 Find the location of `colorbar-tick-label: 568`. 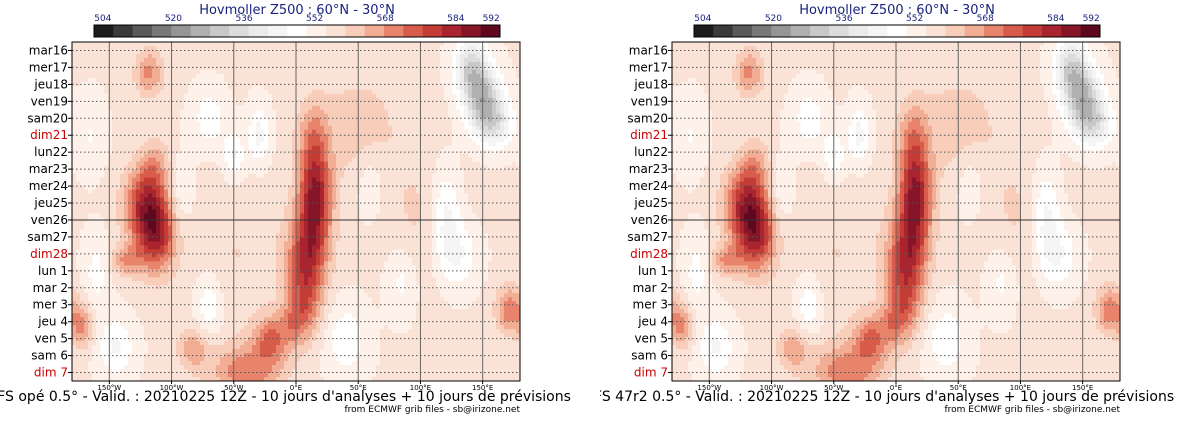

colorbar-tick-label: 568 is located at coordinates (385, 19).